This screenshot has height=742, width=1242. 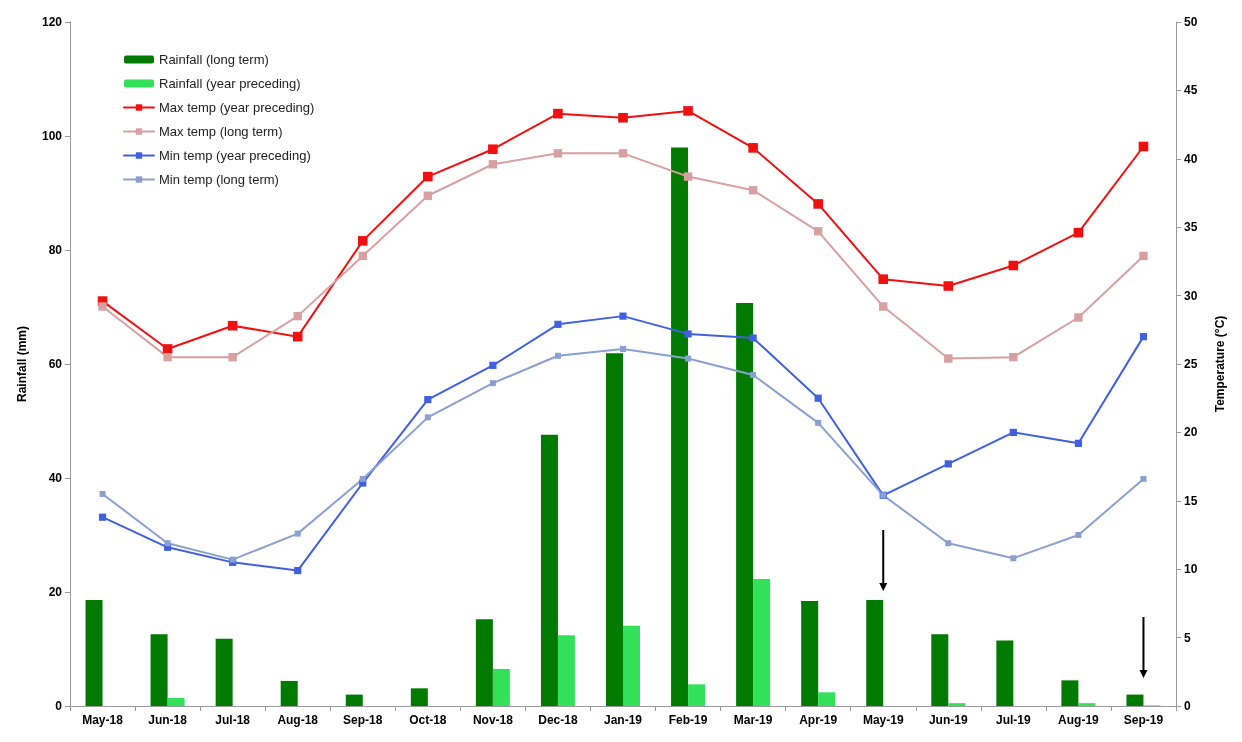 What do you see at coordinates (623, 720) in the screenshot?
I see `x-tick-label: Jan-19` at bounding box center [623, 720].